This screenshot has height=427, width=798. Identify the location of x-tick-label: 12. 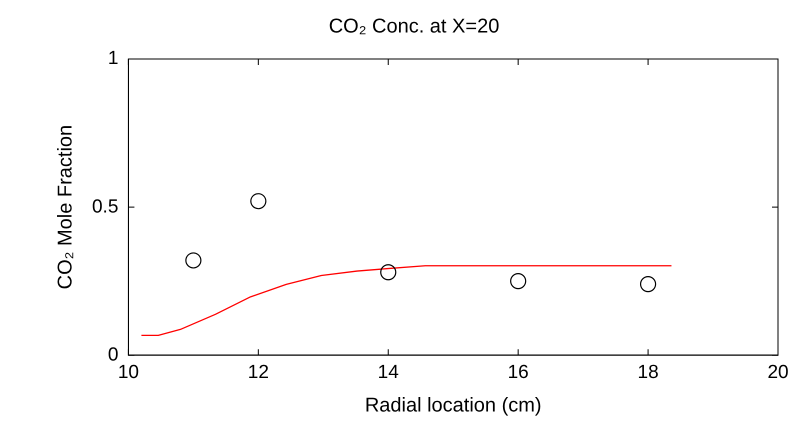
(258, 372).